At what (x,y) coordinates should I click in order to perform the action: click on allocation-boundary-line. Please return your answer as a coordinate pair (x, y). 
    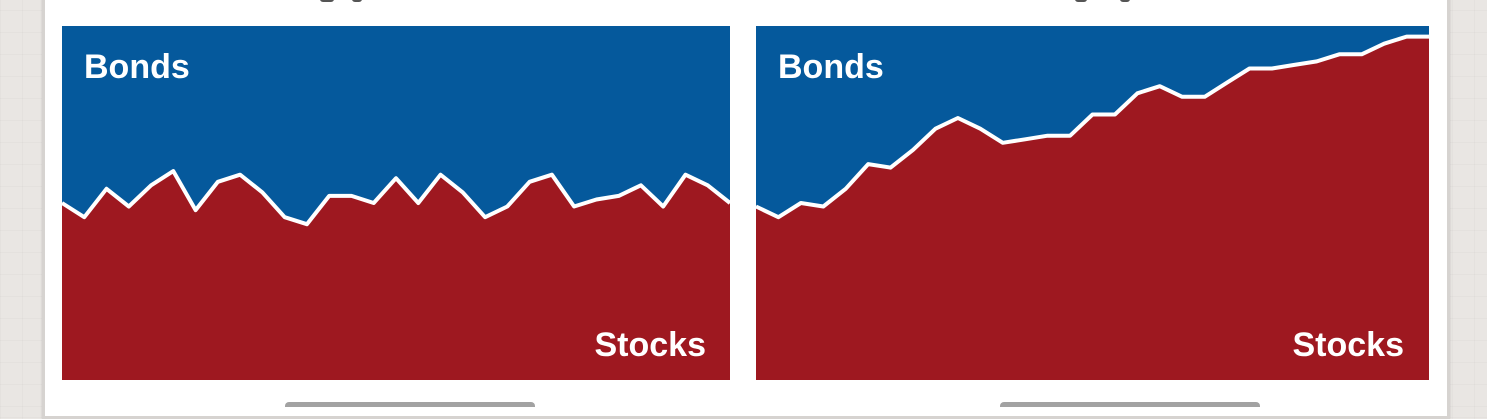
    Looking at the image, I should click on (396, 198).